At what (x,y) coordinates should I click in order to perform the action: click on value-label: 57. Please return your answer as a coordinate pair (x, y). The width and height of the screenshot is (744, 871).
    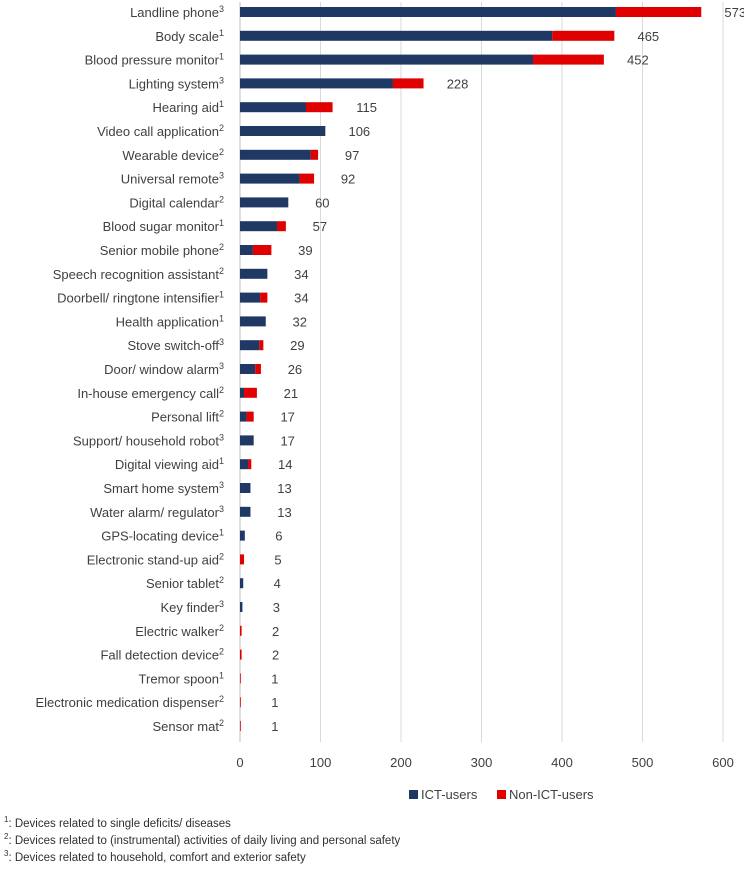
    Looking at the image, I should click on (320, 226).